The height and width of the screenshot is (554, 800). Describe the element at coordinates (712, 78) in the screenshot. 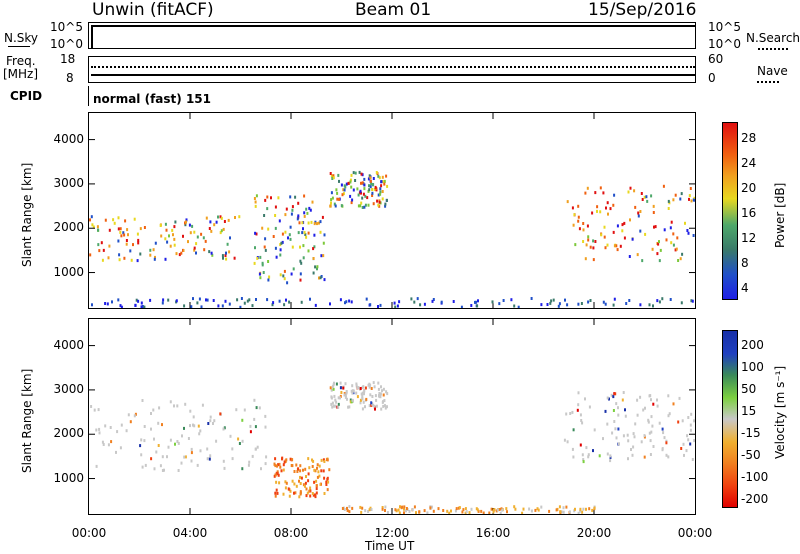

I see `nave-tick-bottom: 0` at that location.